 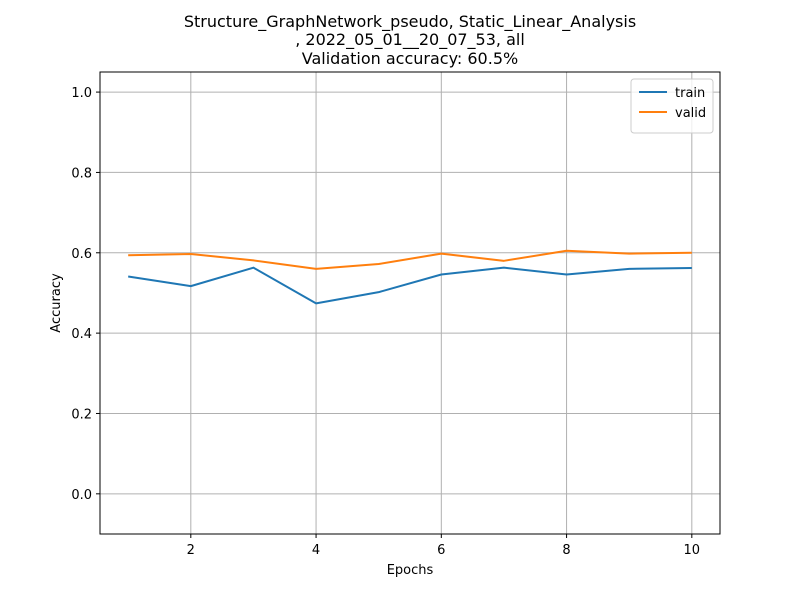 What do you see at coordinates (690, 93) in the screenshot?
I see `legend-label-train: train` at bounding box center [690, 93].